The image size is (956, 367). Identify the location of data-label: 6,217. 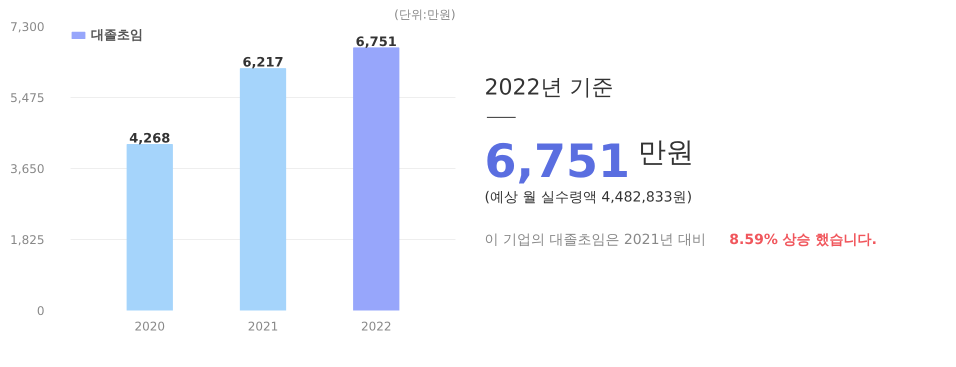
(263, 63).